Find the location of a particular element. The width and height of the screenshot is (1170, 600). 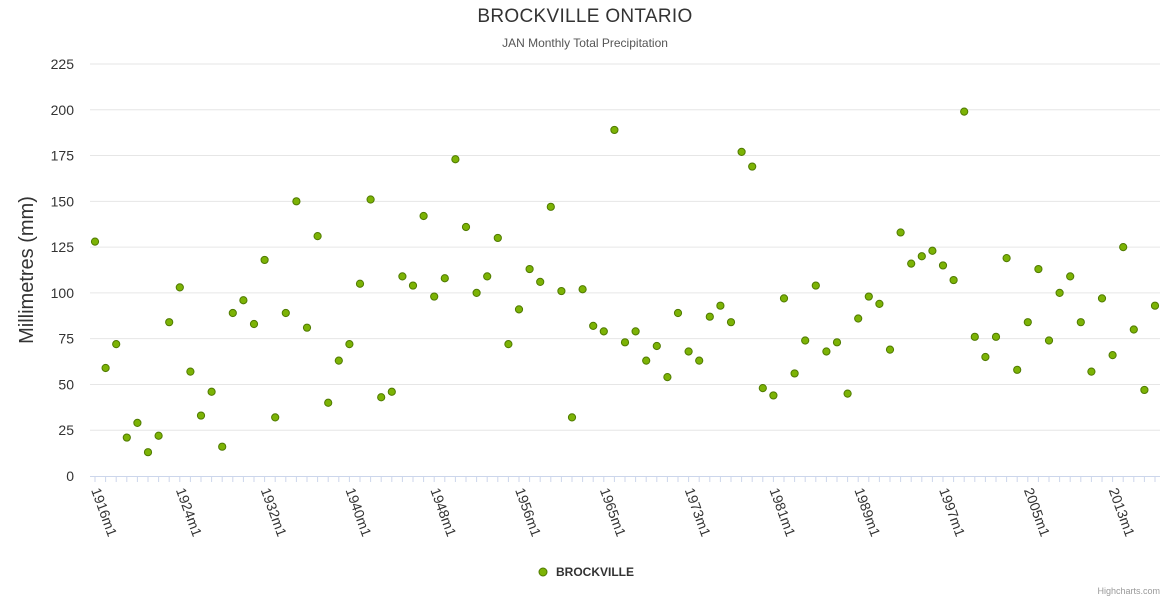

legend-marker is located at coordinates (543, 572).